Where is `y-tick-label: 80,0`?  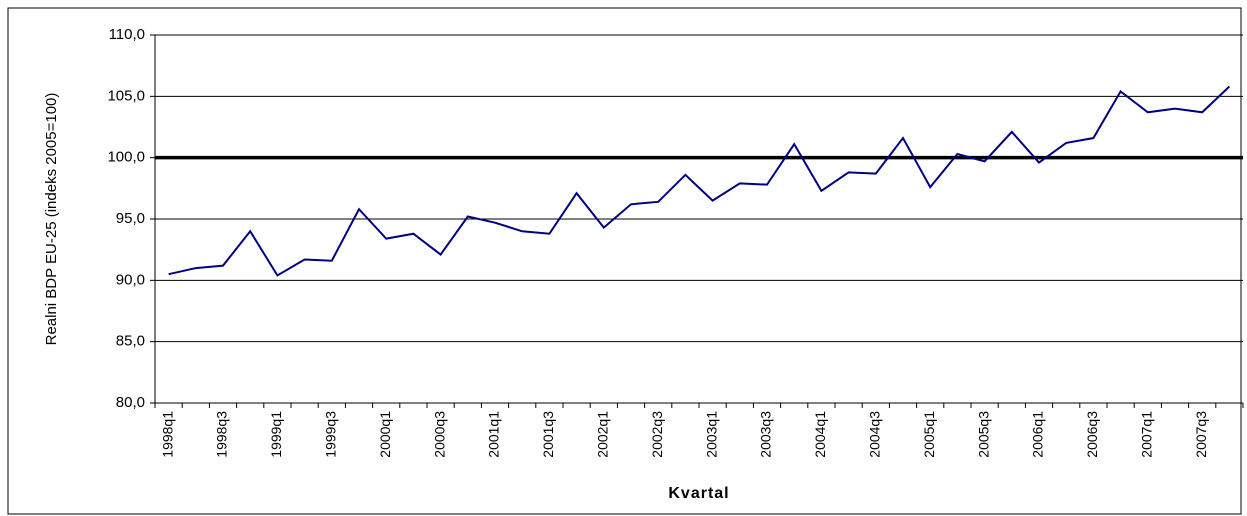
y-tick-label: 80,0 is located at coordinates (130, 402).